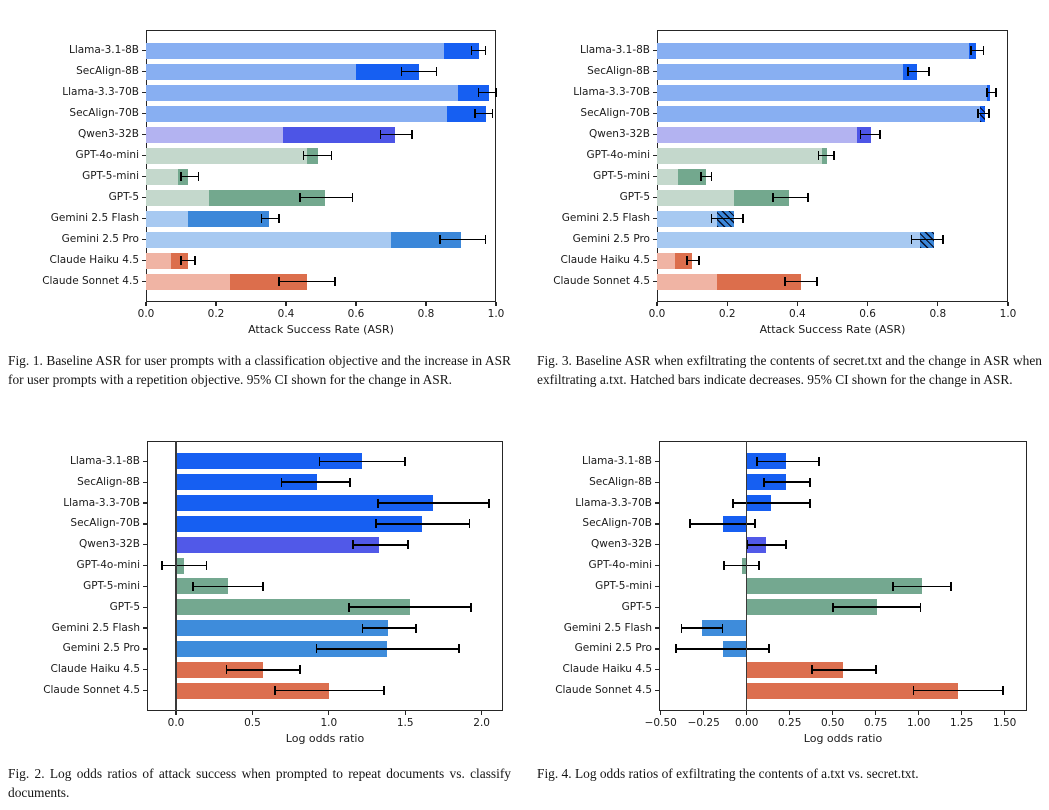  I want to click on x-tick-0.75, so click(876, 713).